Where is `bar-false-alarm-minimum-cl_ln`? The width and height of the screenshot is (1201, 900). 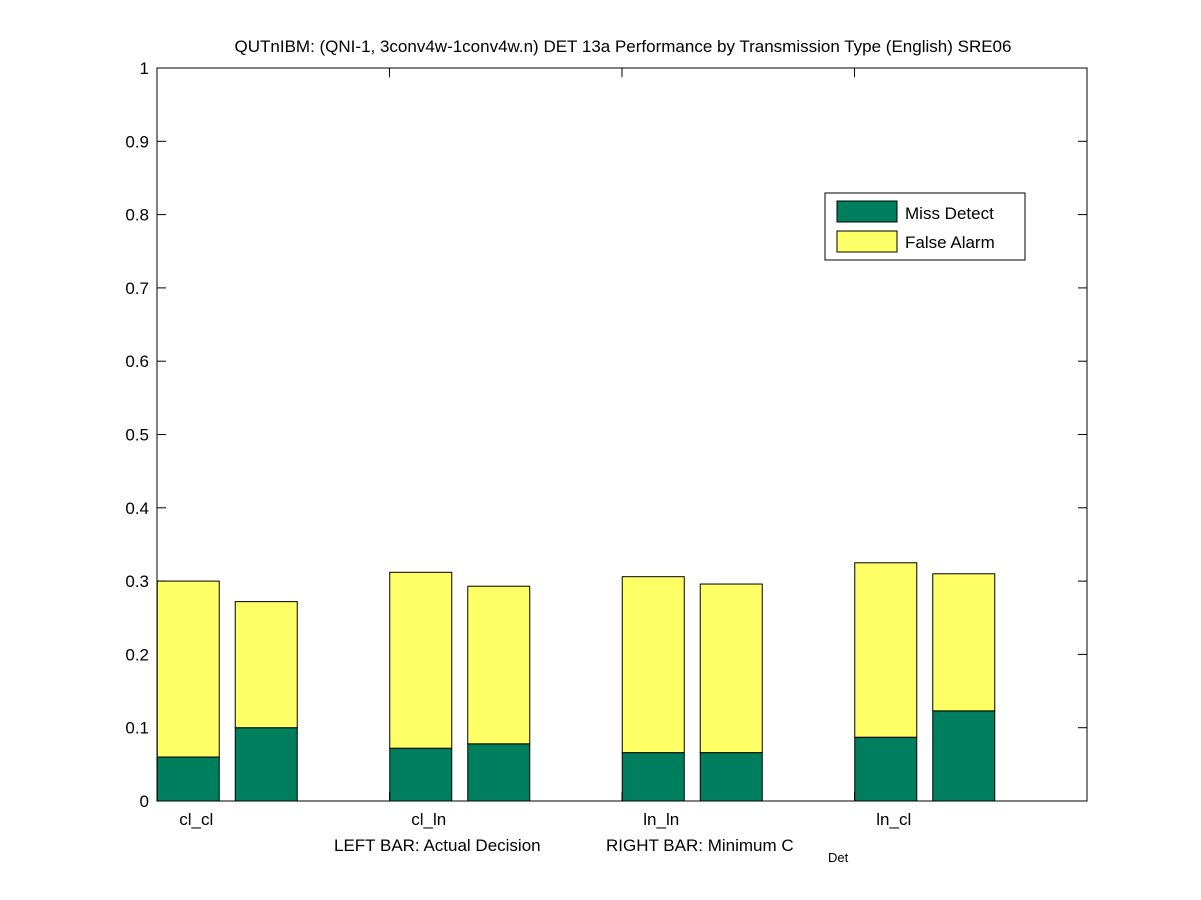
bar-false-alarm-minimum-cl_ln is located at coordinates (499, 665).